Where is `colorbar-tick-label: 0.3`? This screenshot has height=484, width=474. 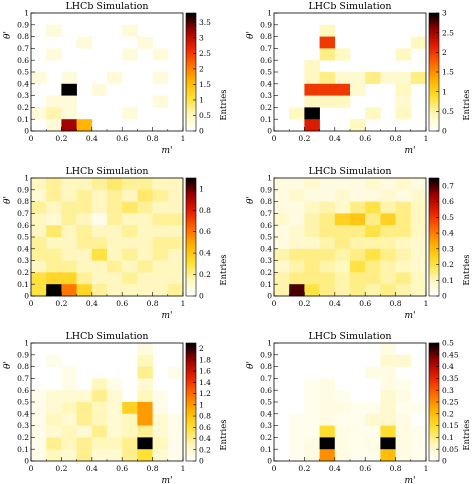 colorbar-tick-label: 0.3 is located at coordinates (448, 248).